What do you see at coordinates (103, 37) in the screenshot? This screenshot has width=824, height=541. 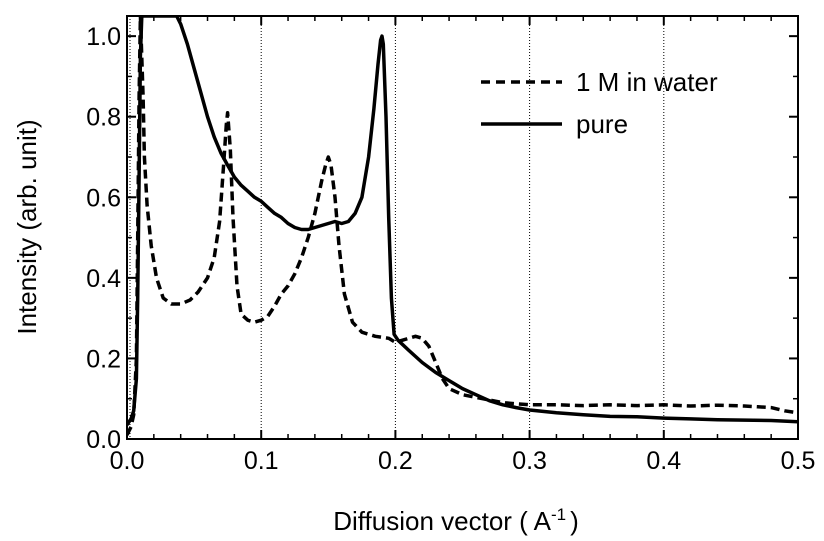 I see `y-tick-label-1-0: 1.0` at bounding box center [103, 37].